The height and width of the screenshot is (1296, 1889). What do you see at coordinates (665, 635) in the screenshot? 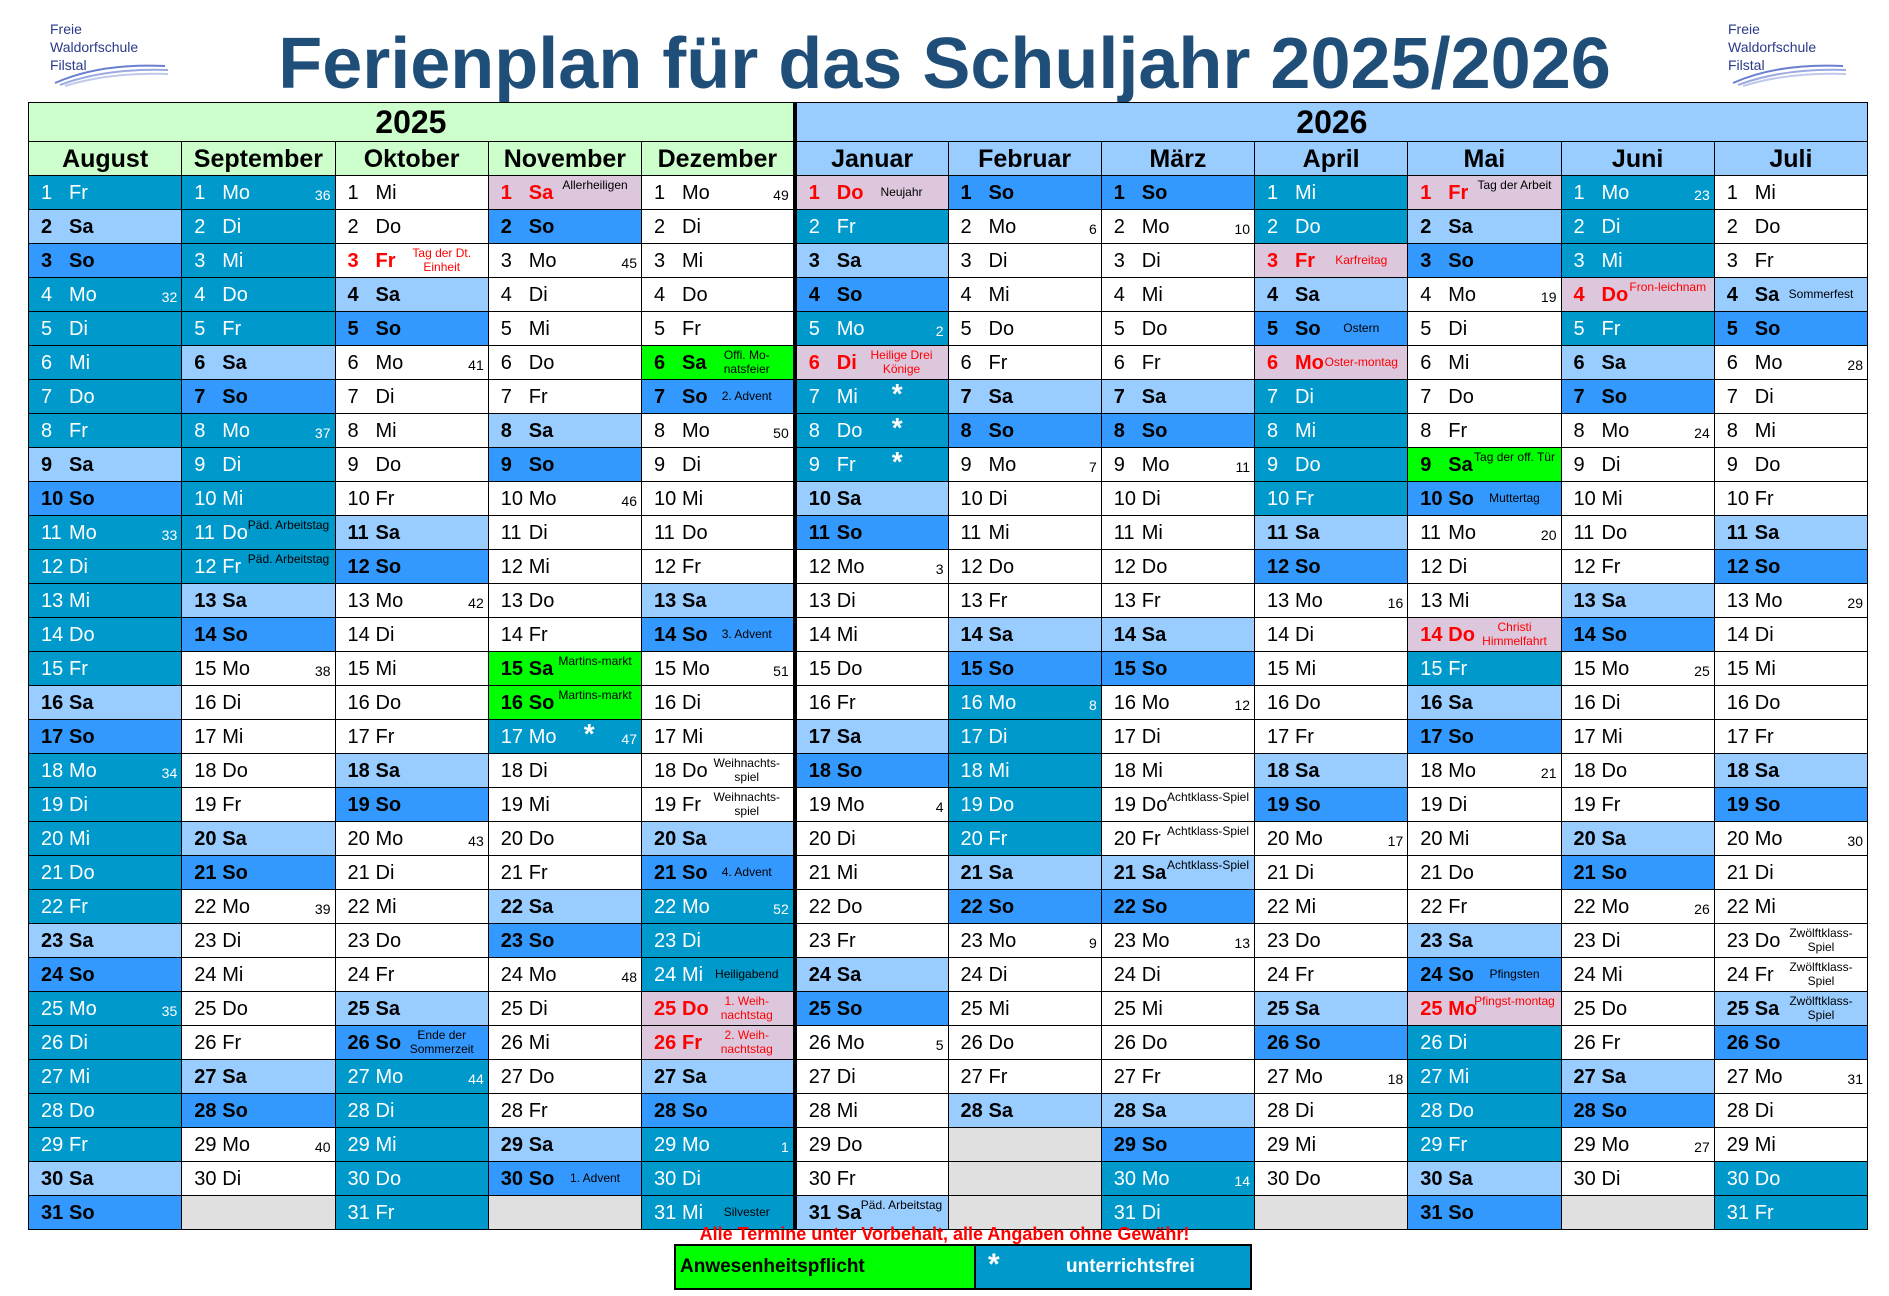
I see `day-number: 14` at bounding box center [665, 635].